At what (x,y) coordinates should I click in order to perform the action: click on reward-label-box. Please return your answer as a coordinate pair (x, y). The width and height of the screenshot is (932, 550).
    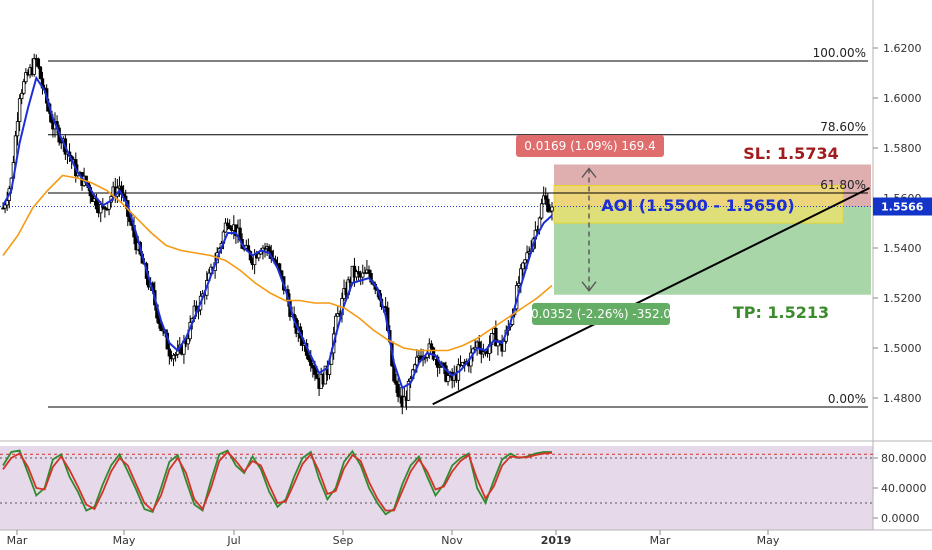
    Looking at the image, I should click on (601, 314).